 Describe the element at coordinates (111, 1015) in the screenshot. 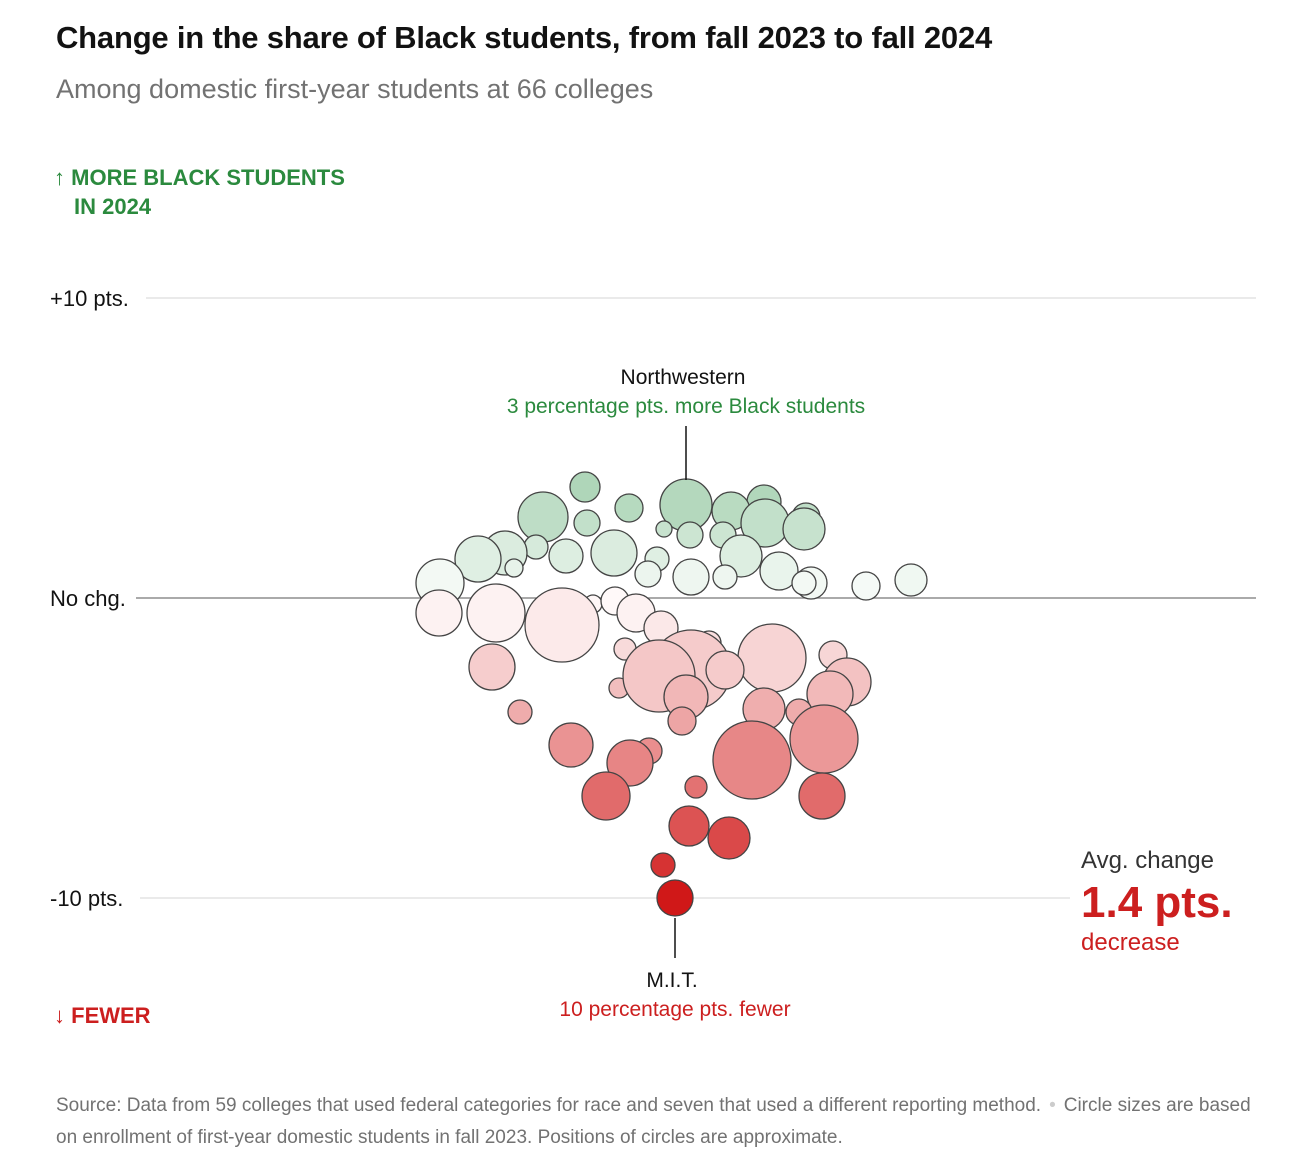

I see `down-label-text: FEWER` at that location.